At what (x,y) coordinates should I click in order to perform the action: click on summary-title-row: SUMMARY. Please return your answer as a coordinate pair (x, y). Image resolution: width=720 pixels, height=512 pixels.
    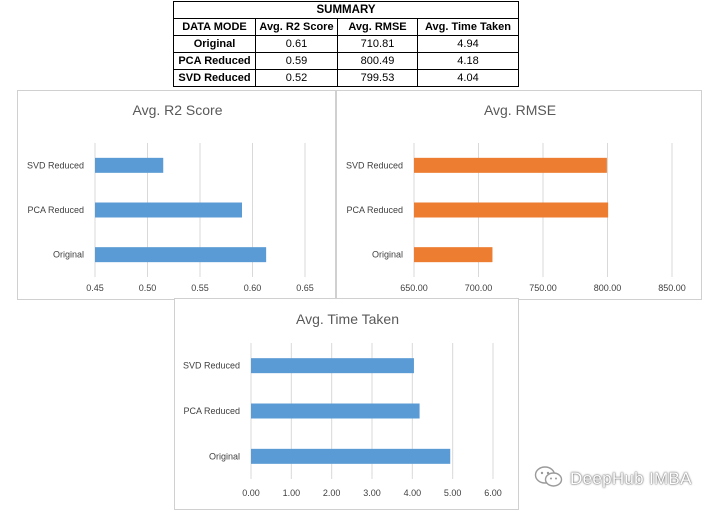
    Looking at the image, I should click on (346, 10).